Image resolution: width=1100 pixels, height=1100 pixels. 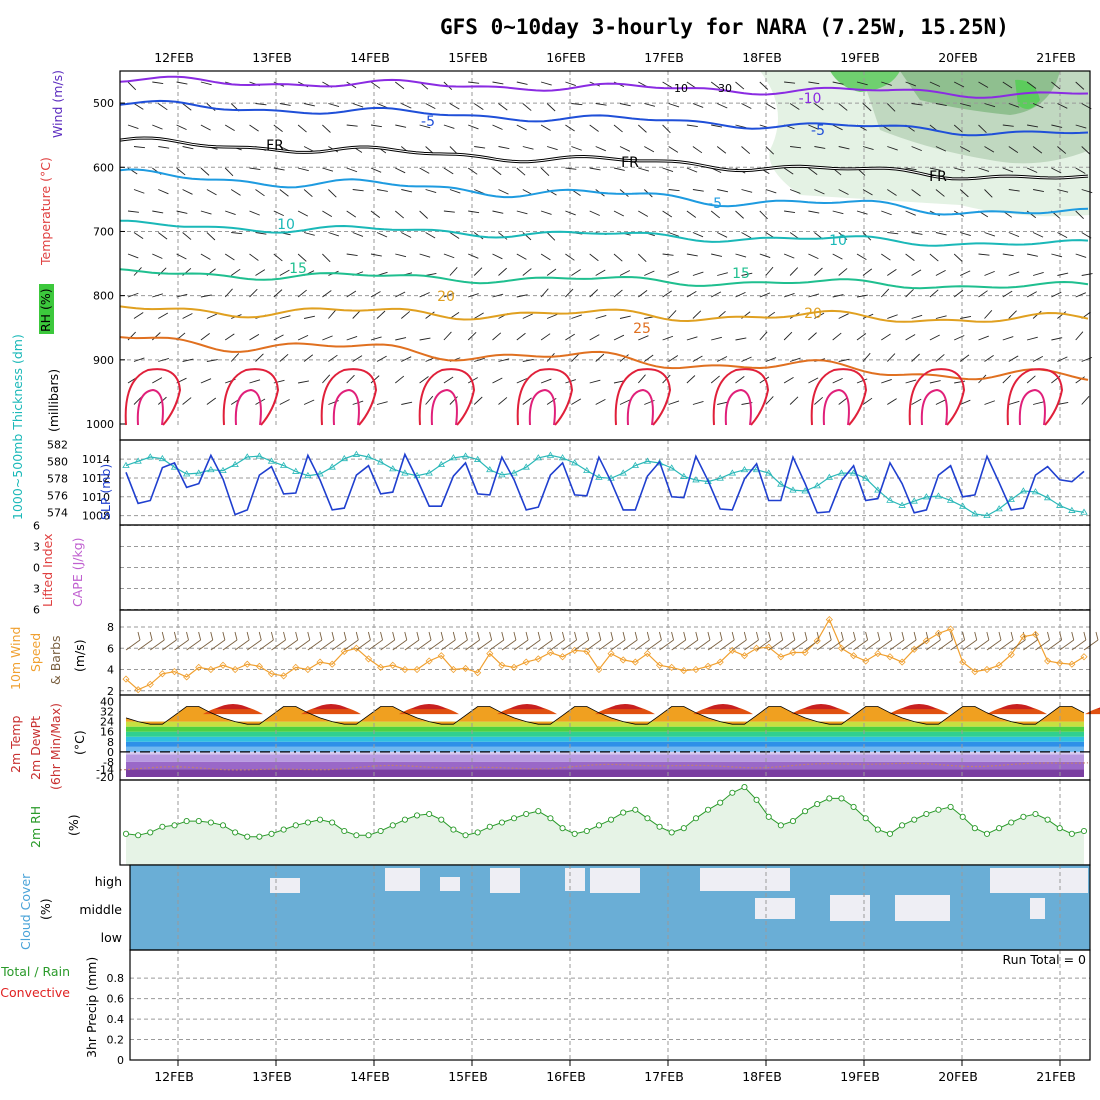 What do you see at coordinates (922, 908) in the screenshot?
I see `cloud-clear-block` at bounding box center [922, 908].